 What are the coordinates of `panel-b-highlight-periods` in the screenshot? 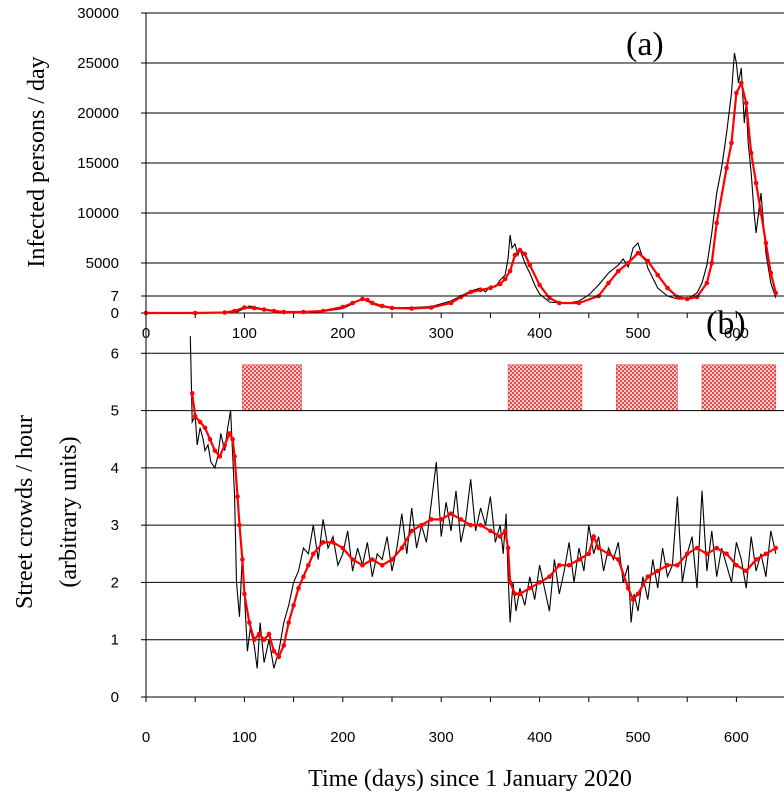 It's located at (509, 387).